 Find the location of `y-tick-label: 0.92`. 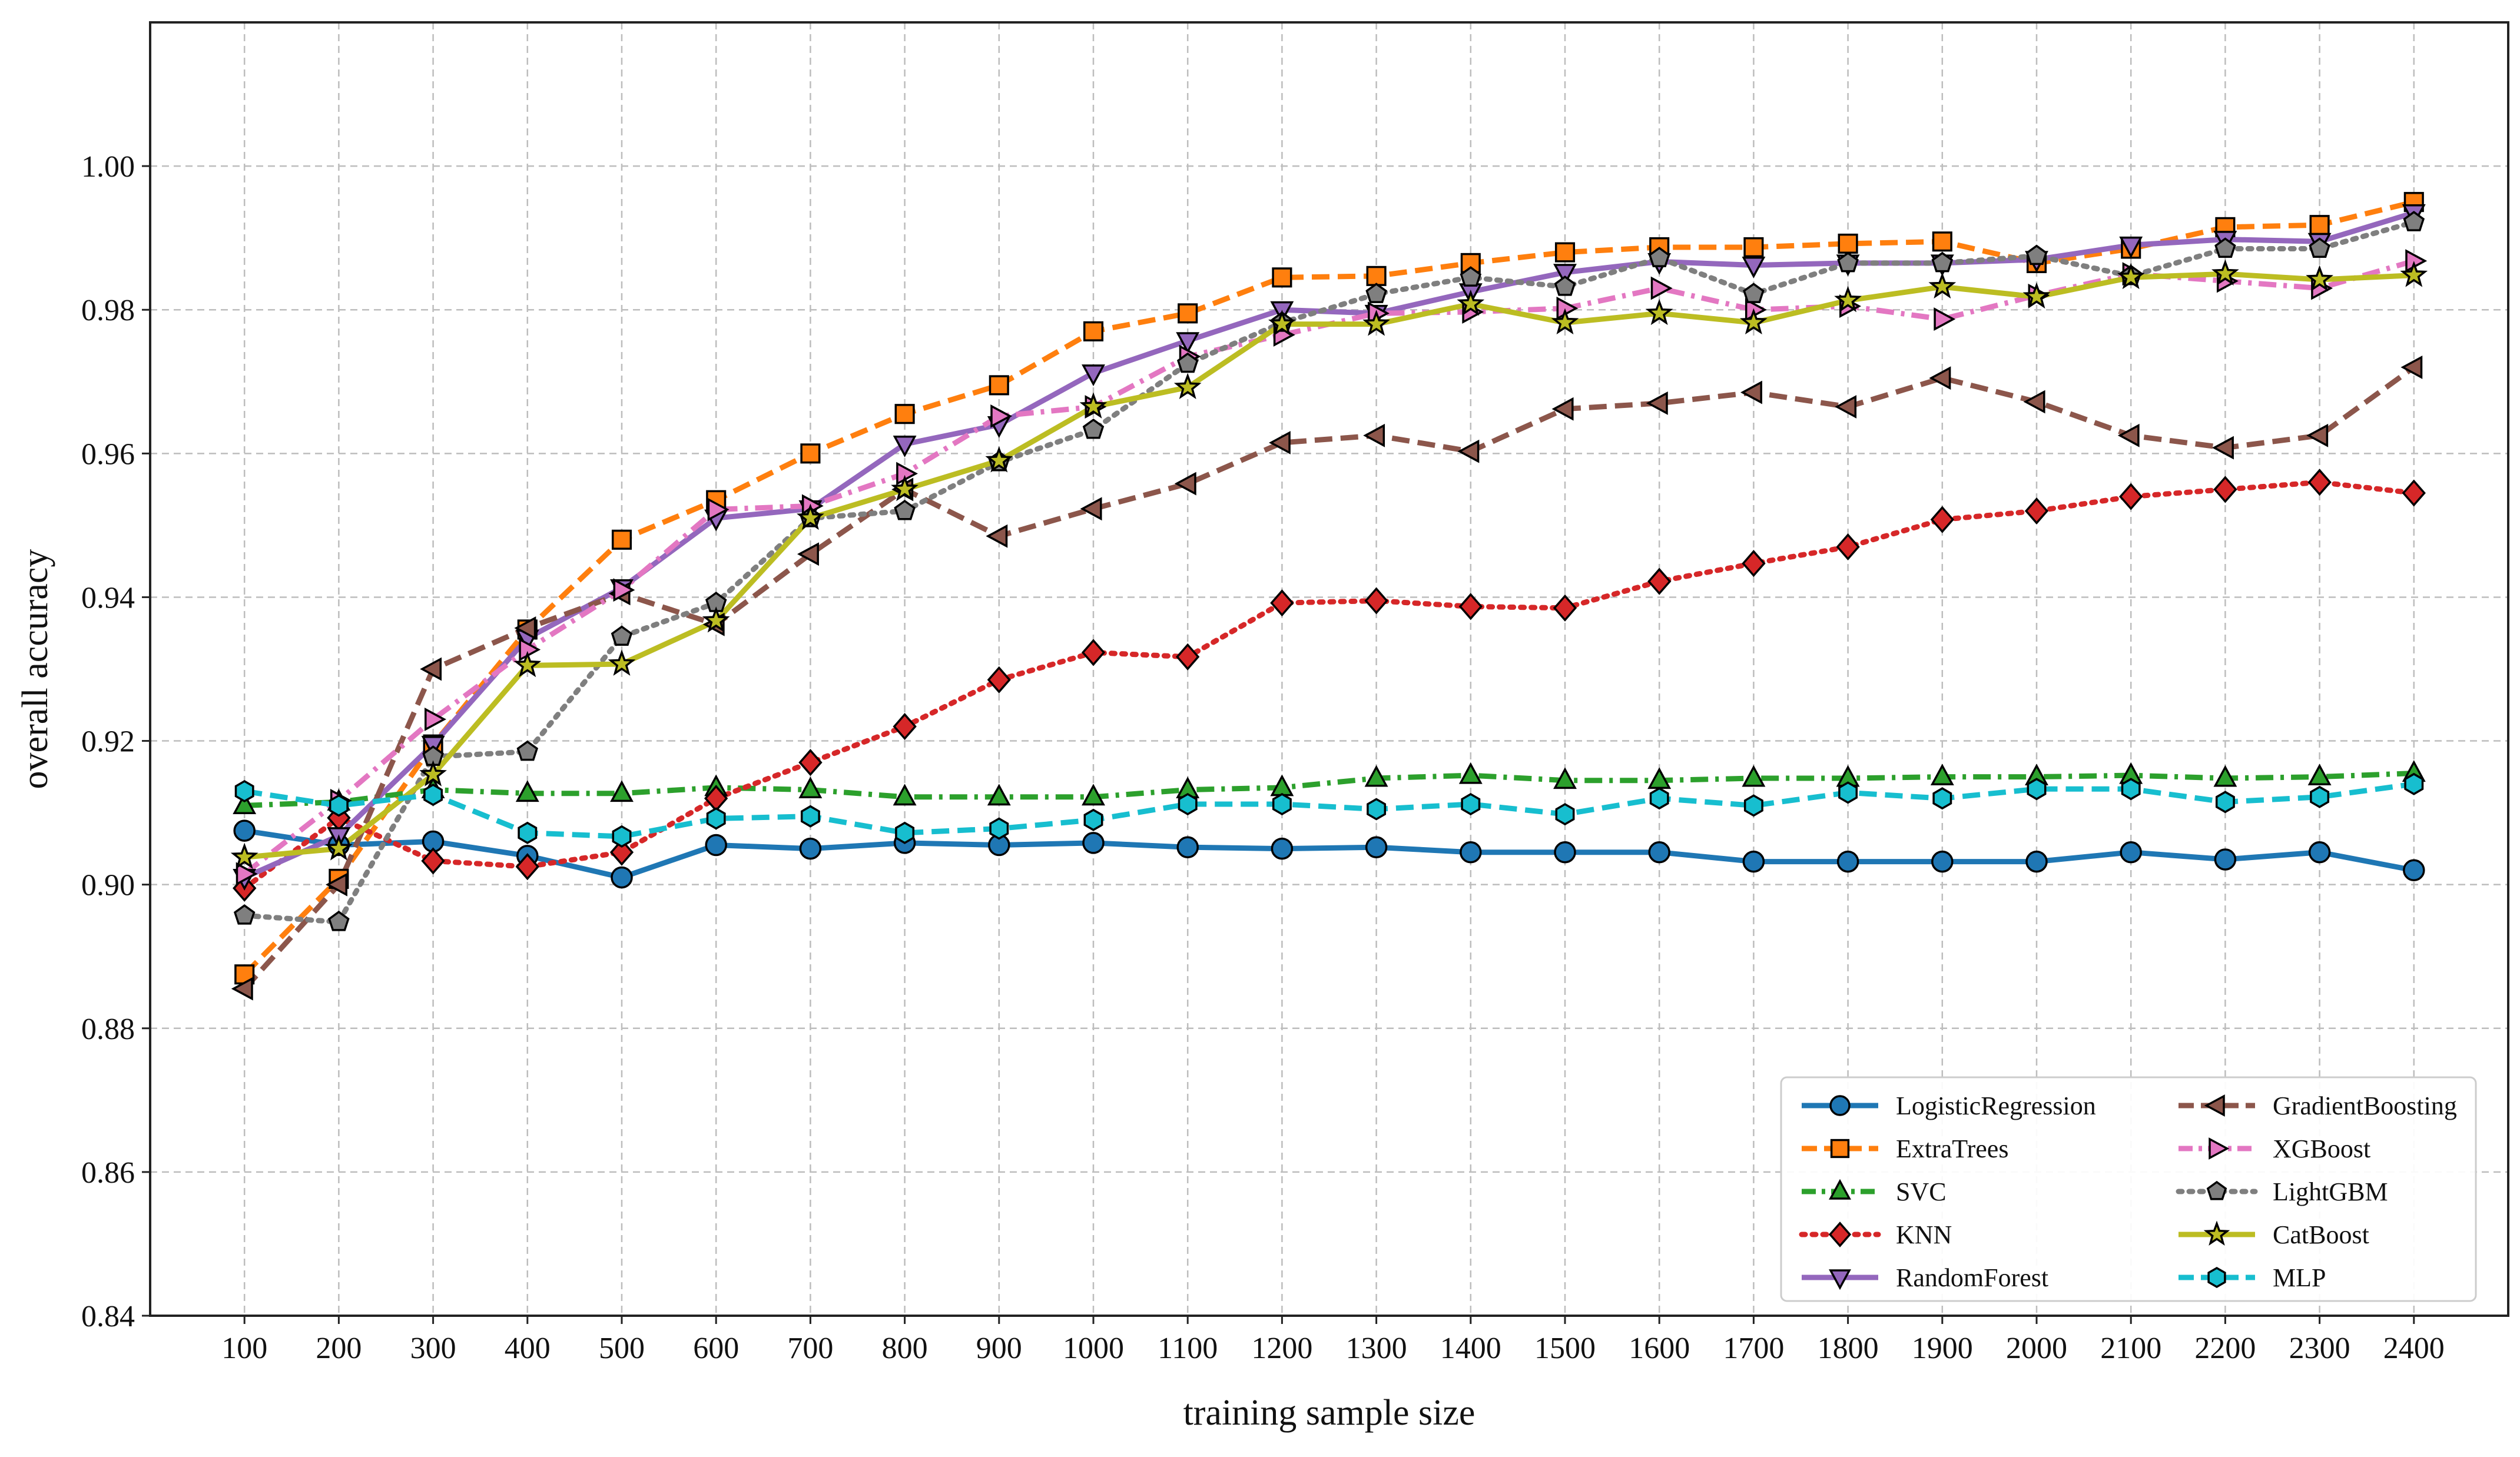

y-tick-label: 0.92 is located at coordinates (108, 742).